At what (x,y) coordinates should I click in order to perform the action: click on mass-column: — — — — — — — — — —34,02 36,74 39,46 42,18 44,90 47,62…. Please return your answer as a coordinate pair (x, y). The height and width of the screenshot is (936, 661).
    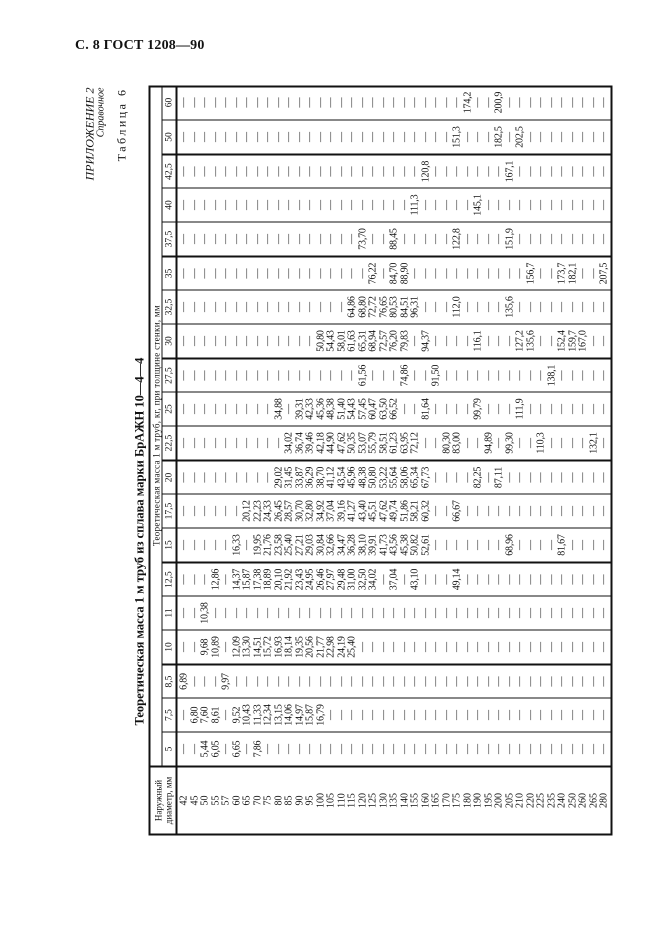
    Looking at the image, I should click on (393, 442).